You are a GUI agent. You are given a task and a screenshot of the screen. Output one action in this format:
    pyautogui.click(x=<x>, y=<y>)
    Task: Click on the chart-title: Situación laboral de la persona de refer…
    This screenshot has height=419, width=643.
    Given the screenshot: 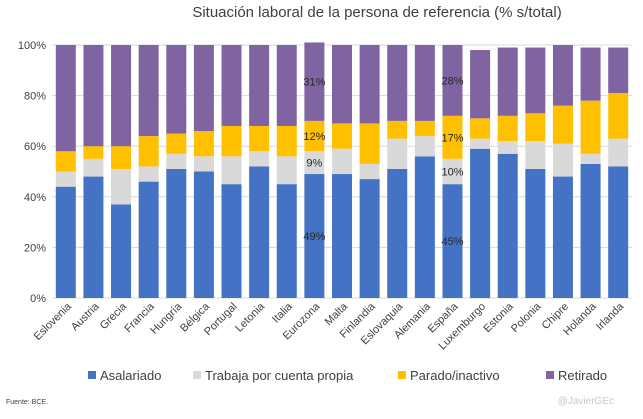 What is the action you would take?
    pyautogui.click(x=376, y=12)
    